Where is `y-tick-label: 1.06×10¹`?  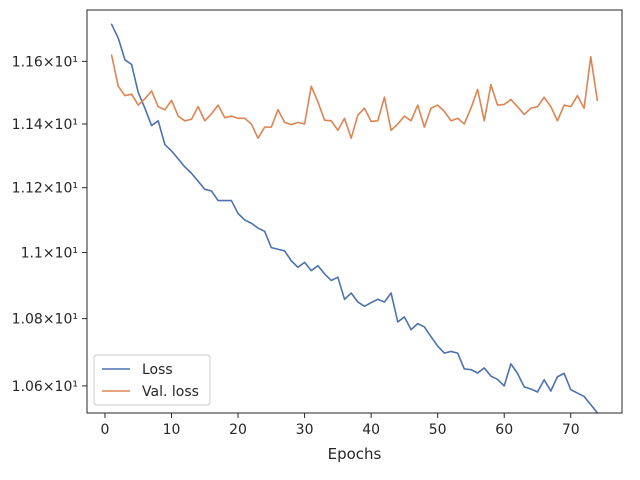
y-tick-label: 1.06×10¹ is located at coordinates (45, 387).